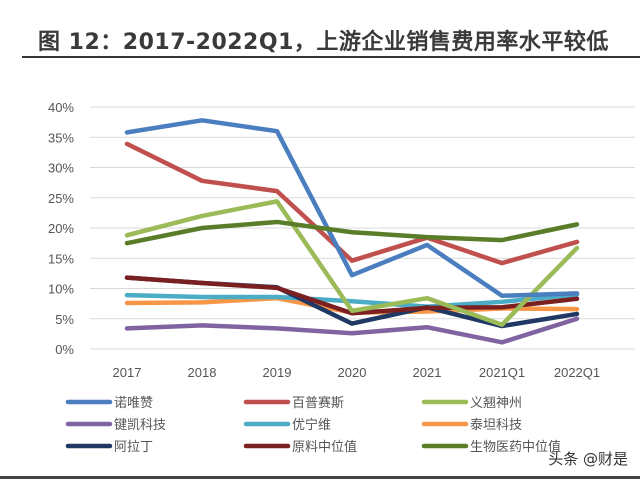  I want to click on y-tick-label: 35%, so click(61, 137).